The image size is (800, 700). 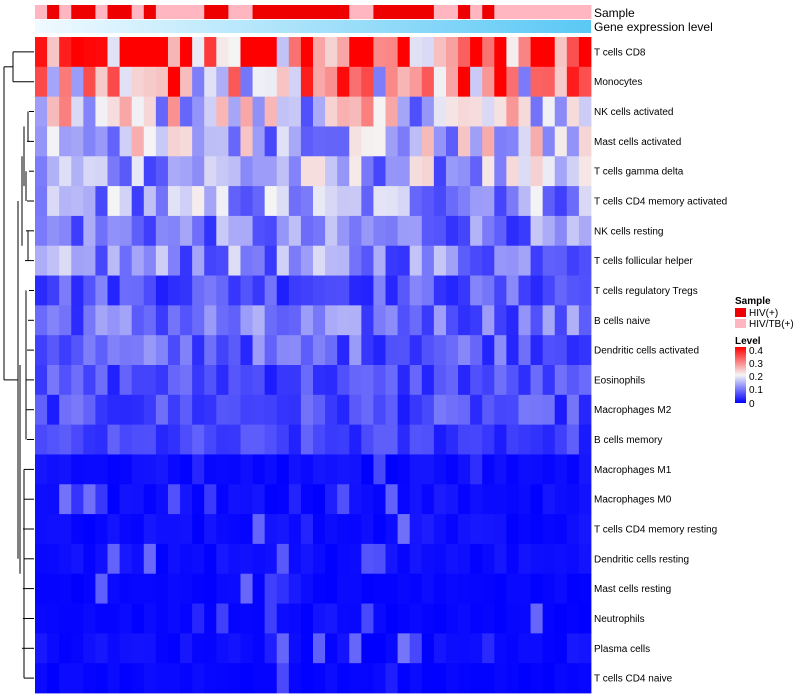 What do you see at coordinates (771, 324) in the screenshot?
I see `legend-label-hiv-tb: HIV/TB(+)` at bounding box center [771, 324].